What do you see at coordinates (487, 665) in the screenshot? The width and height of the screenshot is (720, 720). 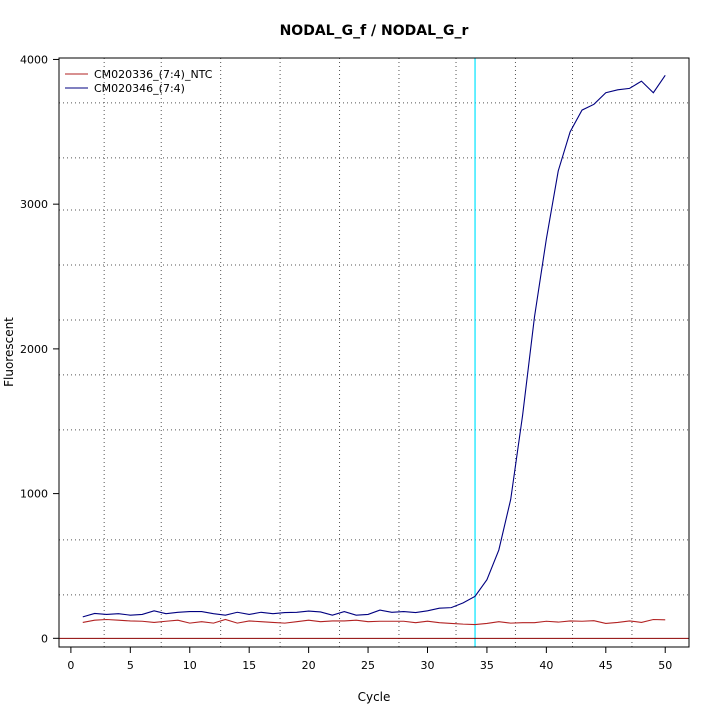 I see `x-tick-label: 35` at bounding box center [487, 665].